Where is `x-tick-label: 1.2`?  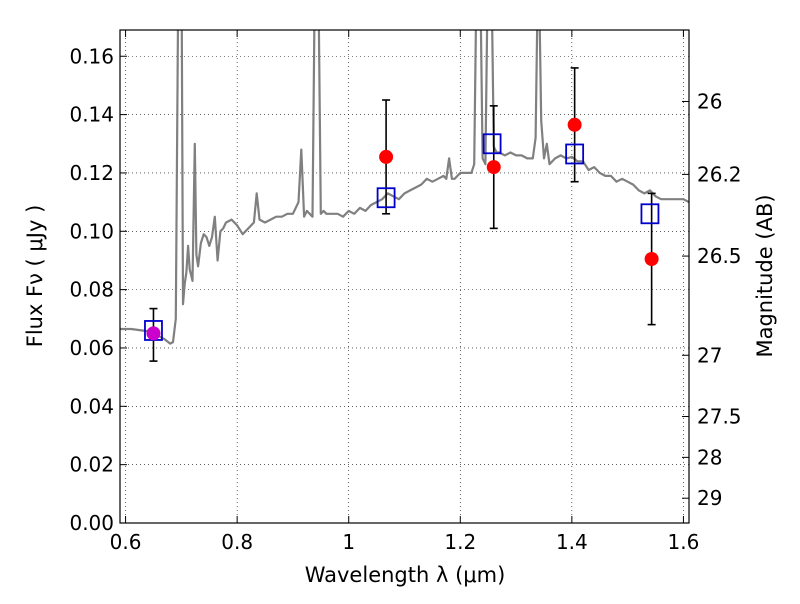 x-tick-label: 1.2 is located at coordinates (460, 542).